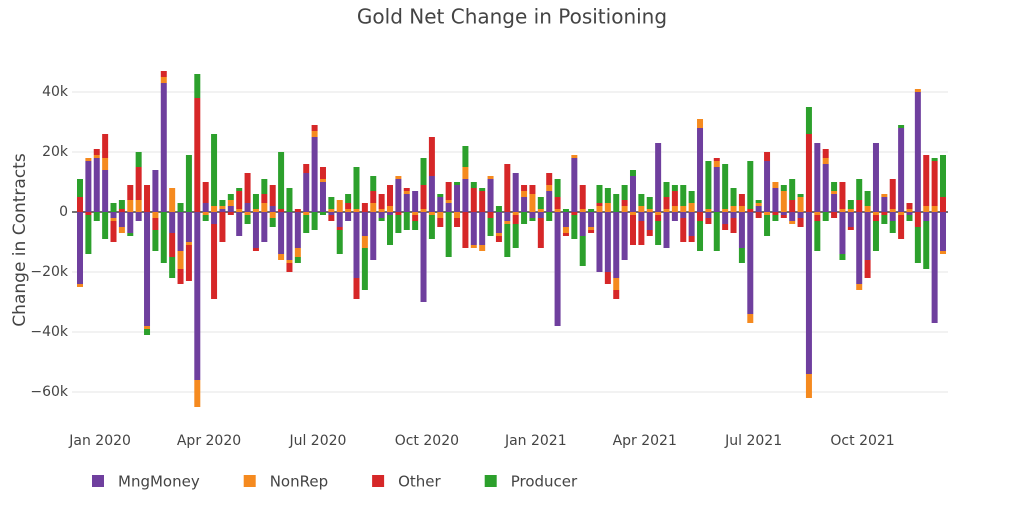 This screenshot has height=512, width=1024. I want to click on x-tick-label: Oct 2021, so click(862, 441).